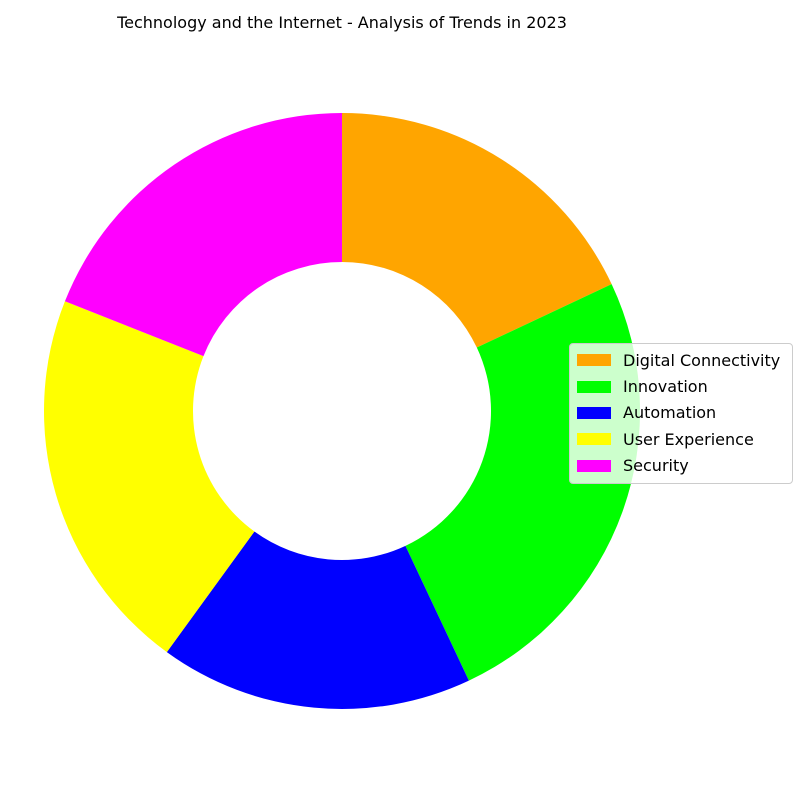 This screenshot has width=800, height=800. I want to click on legend-label: User Experience, so click(688, 439).